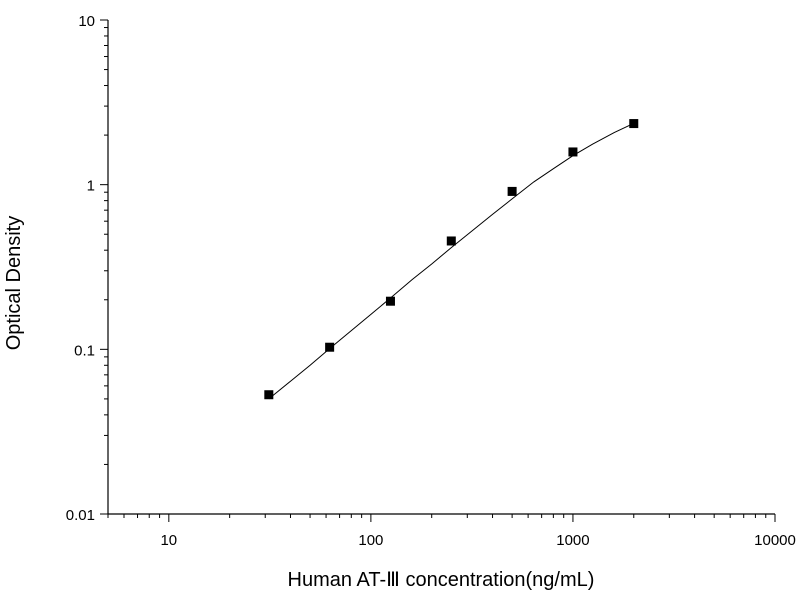  Describe the element at coordinates (80, 515) in the screenshot. I see `y-tick-label: 0.01` at that location.